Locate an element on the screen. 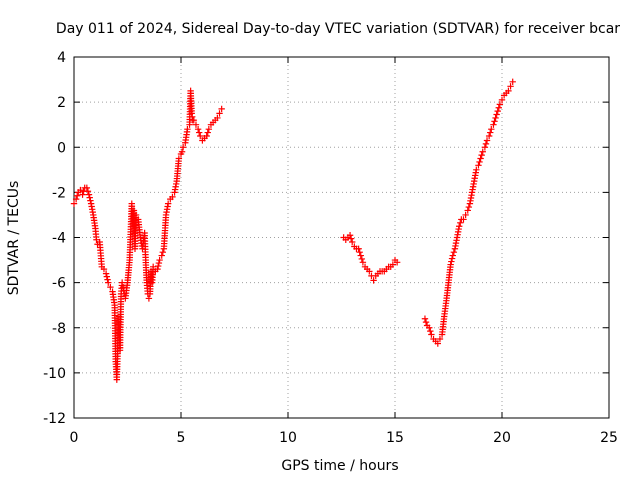  x-tick-label: 0 is located at coordinates (74, 438).